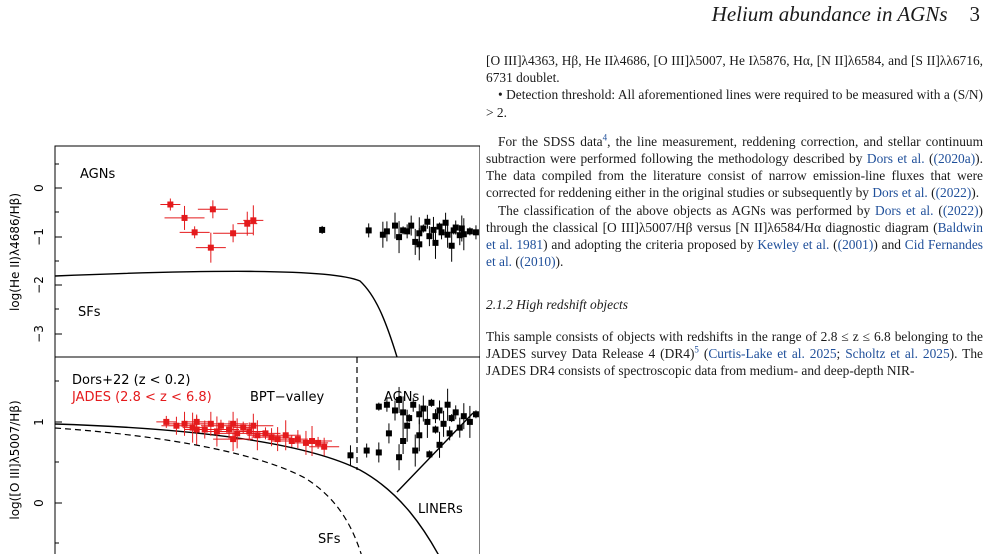 This screenshot has width=994, height=554. I want to click on bottom-panel-marks, so click(317, 428).